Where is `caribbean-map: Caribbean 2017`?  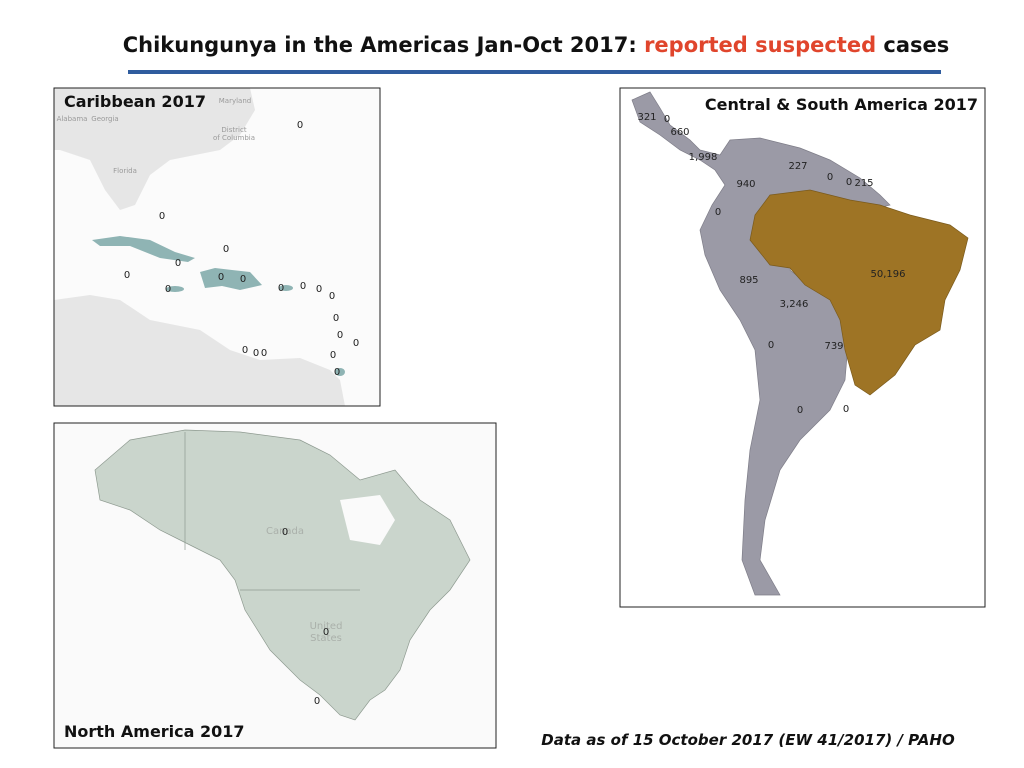
caribbean-map: Caribbean 2017 is located at coordinates (217, 247).